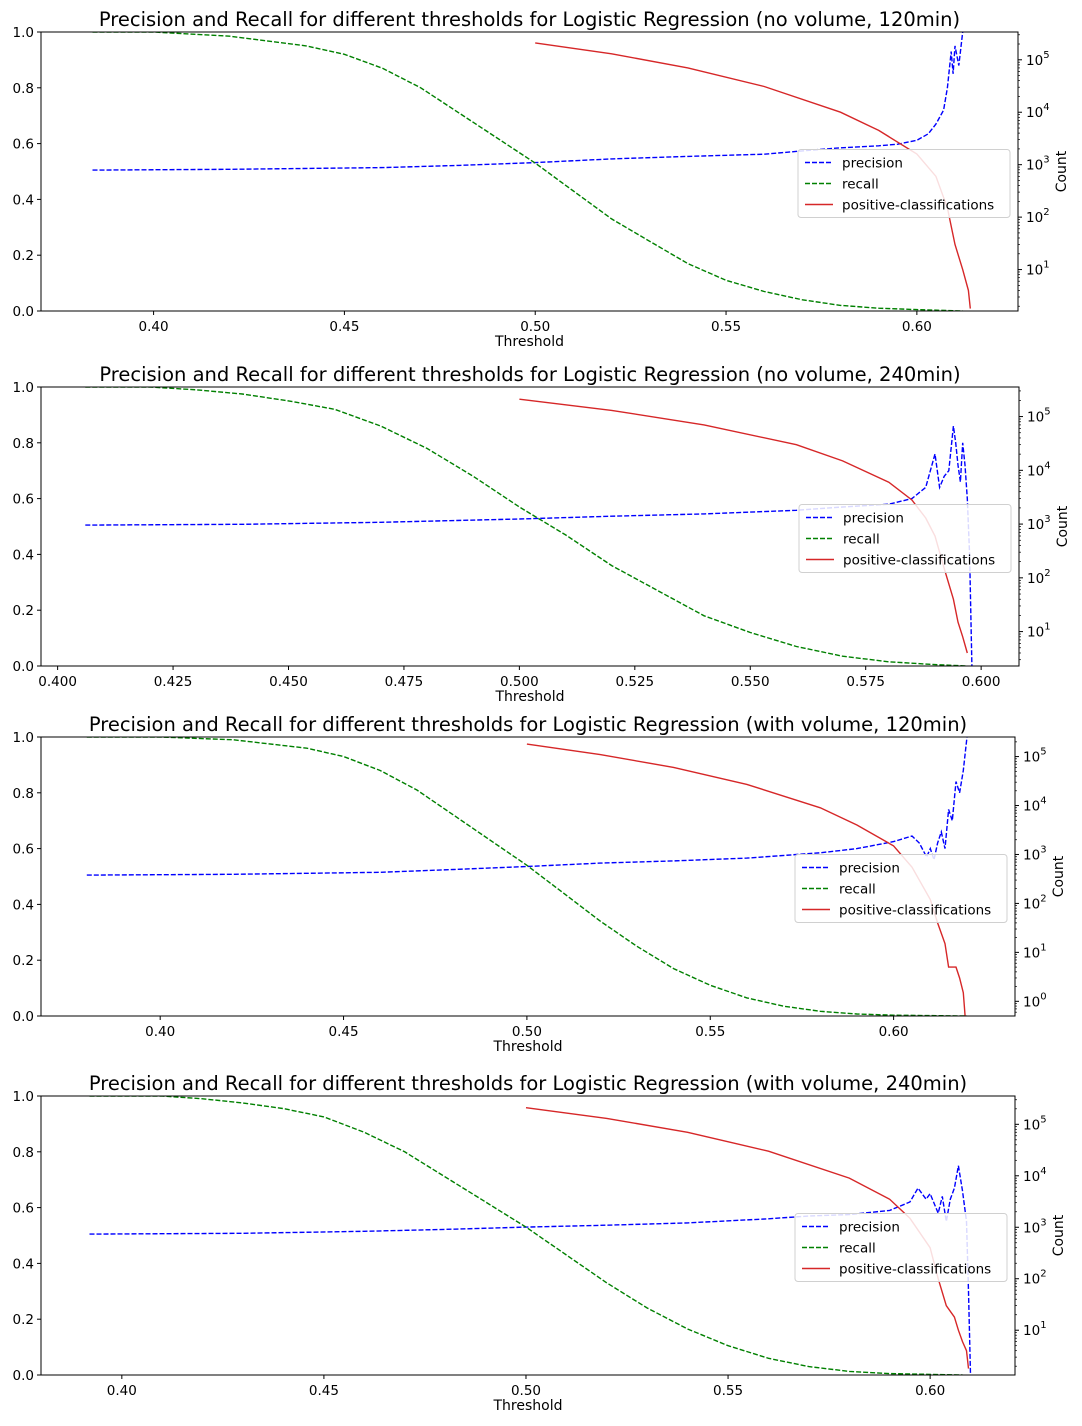 The height and width of the screenshot is (1426, 1082). Describe the element at coordinates (57, 682) in the screenshot. I see `x-tick-label: 0.400` at that location.